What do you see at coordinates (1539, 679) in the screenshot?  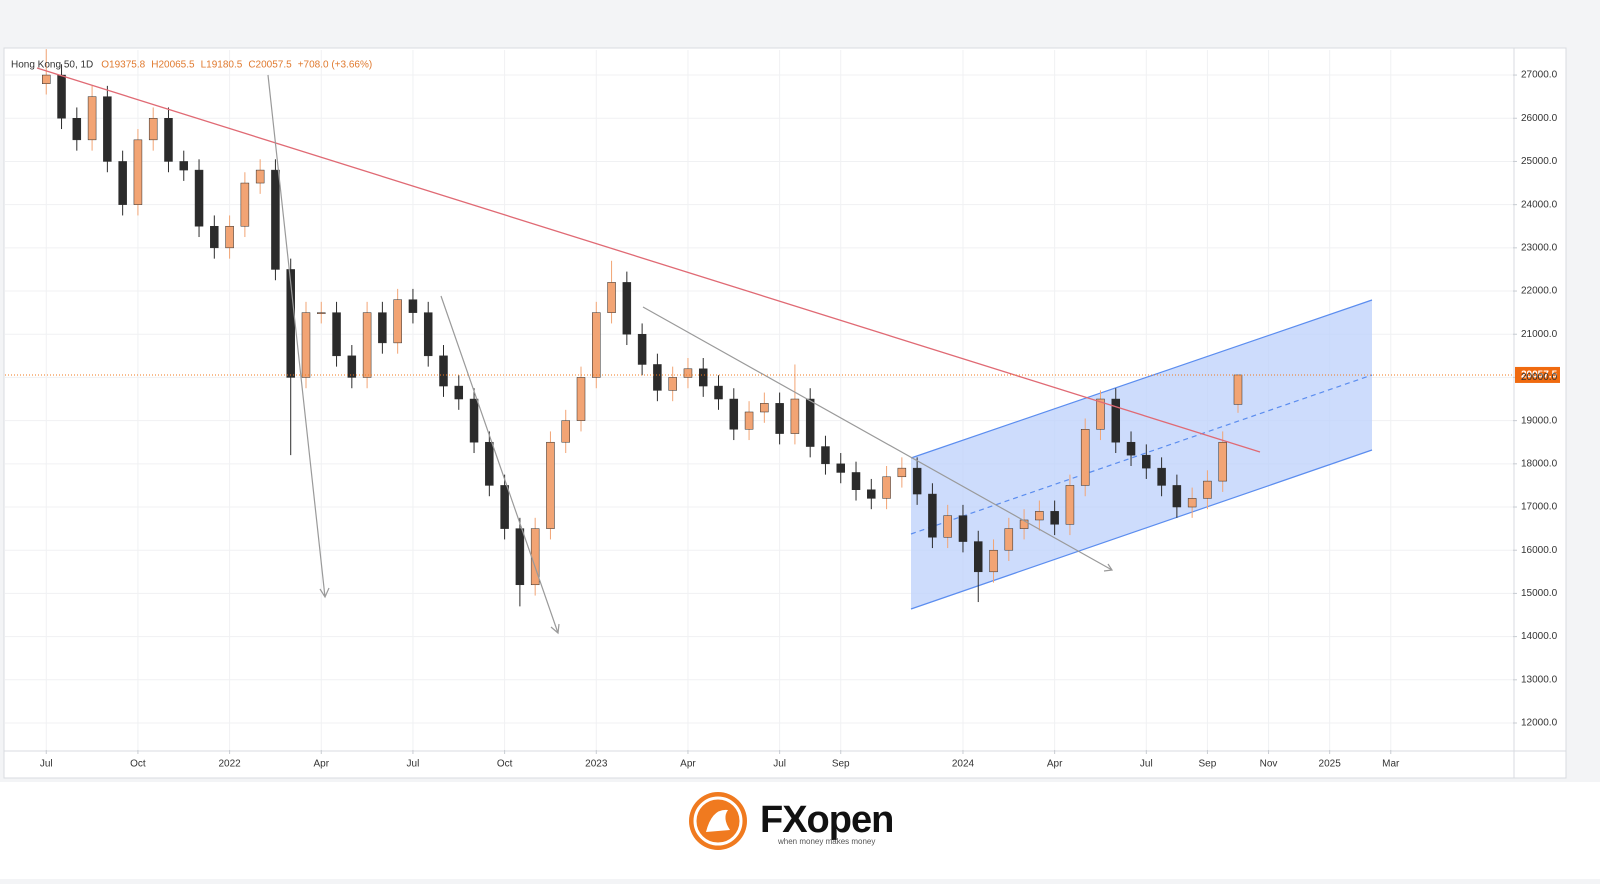 I see `y-tick-label: 13000.0` at bounding box center [1539, 679].